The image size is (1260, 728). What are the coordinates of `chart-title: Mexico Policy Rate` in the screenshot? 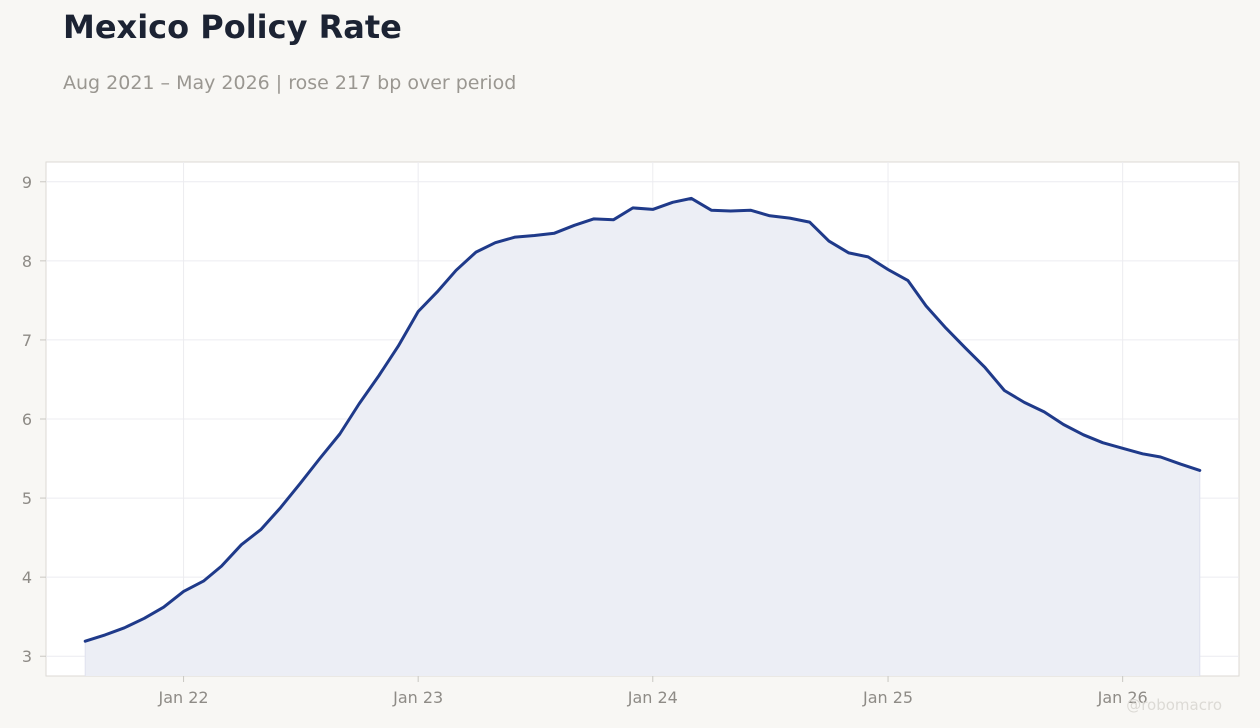 It's located at (232, 27).